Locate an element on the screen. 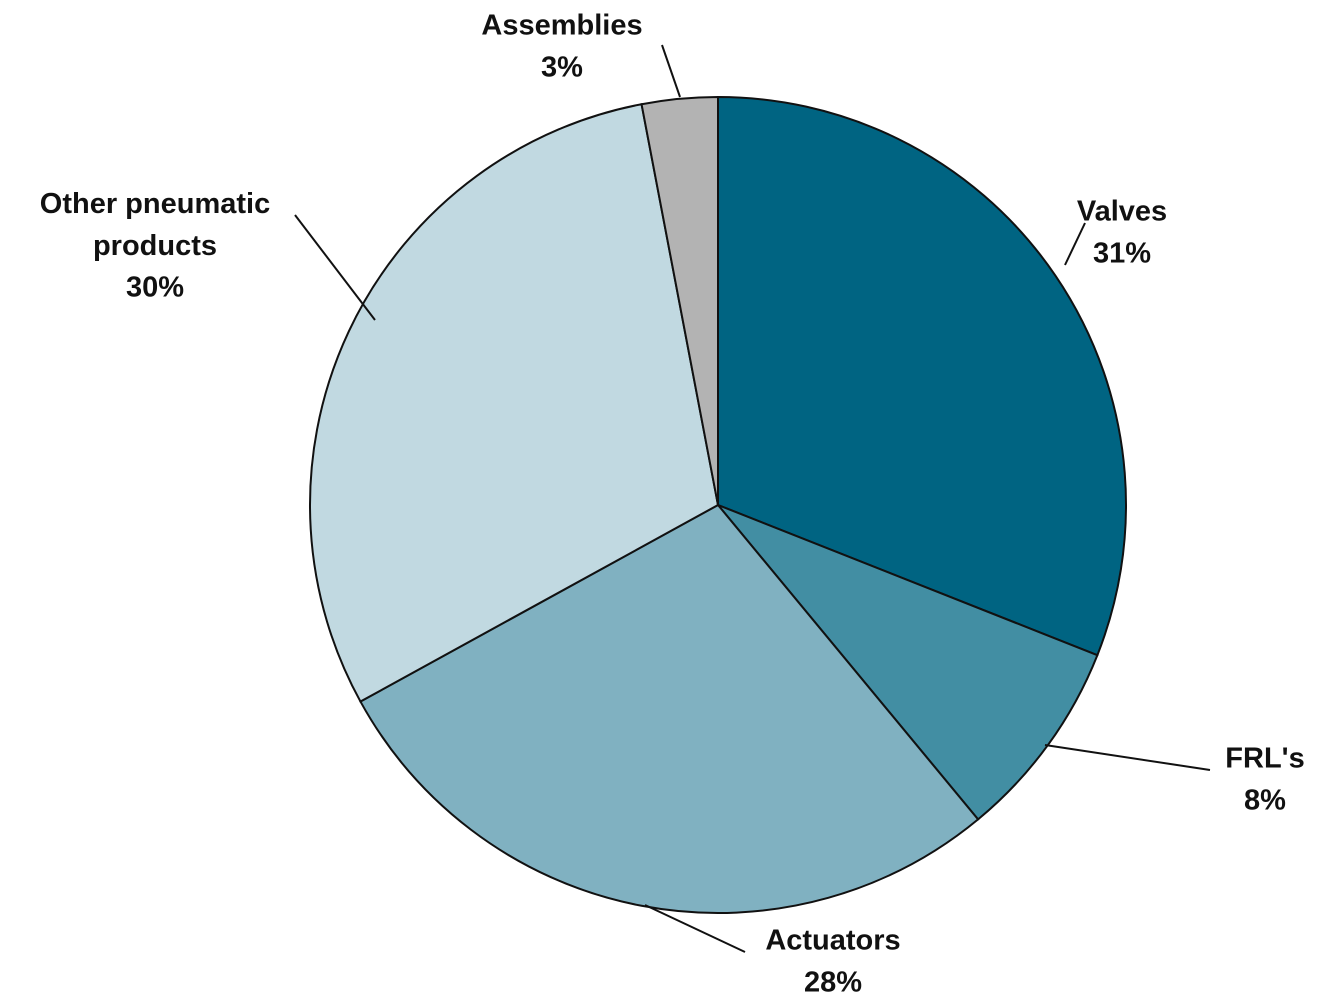 This screenshot has width=1317, height=1000. slice-value-label: 28% is located at coordinates (833, 983).